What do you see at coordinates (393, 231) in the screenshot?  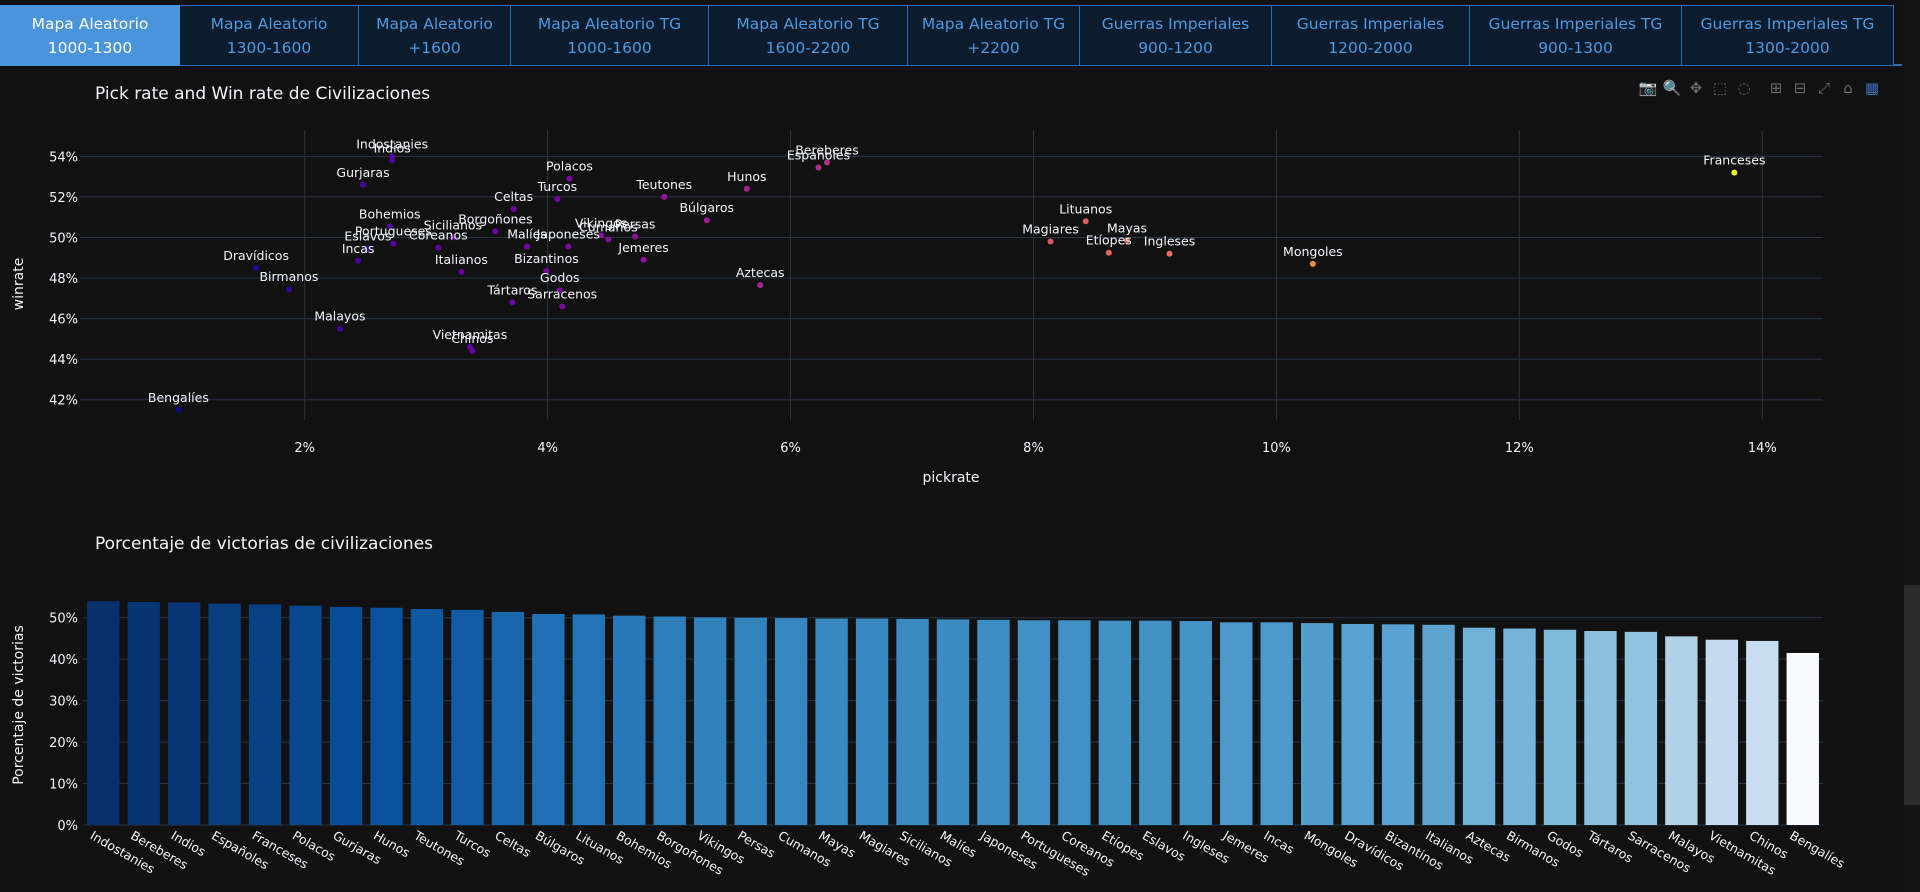 I see `scatter-point-label: Portugueses` at bounding box center [393, 231].